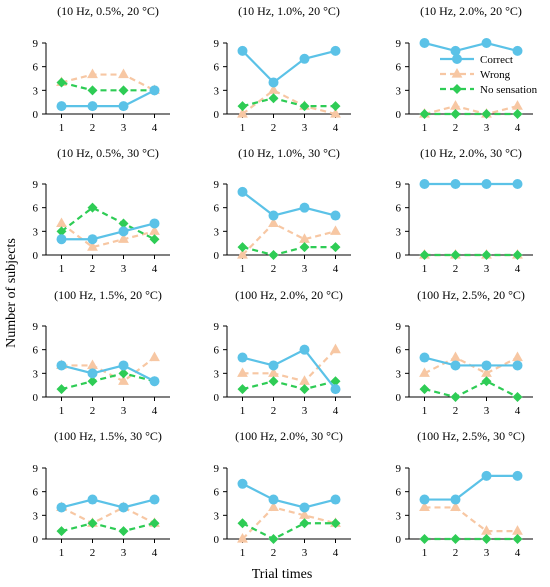 The image size is (550, 587). What do you see at coordinates (471, 295) in the screenshot?
I see `panel-title: (100 Hz, 2.5%, 20 °C)` at bounding box center [471, 295].